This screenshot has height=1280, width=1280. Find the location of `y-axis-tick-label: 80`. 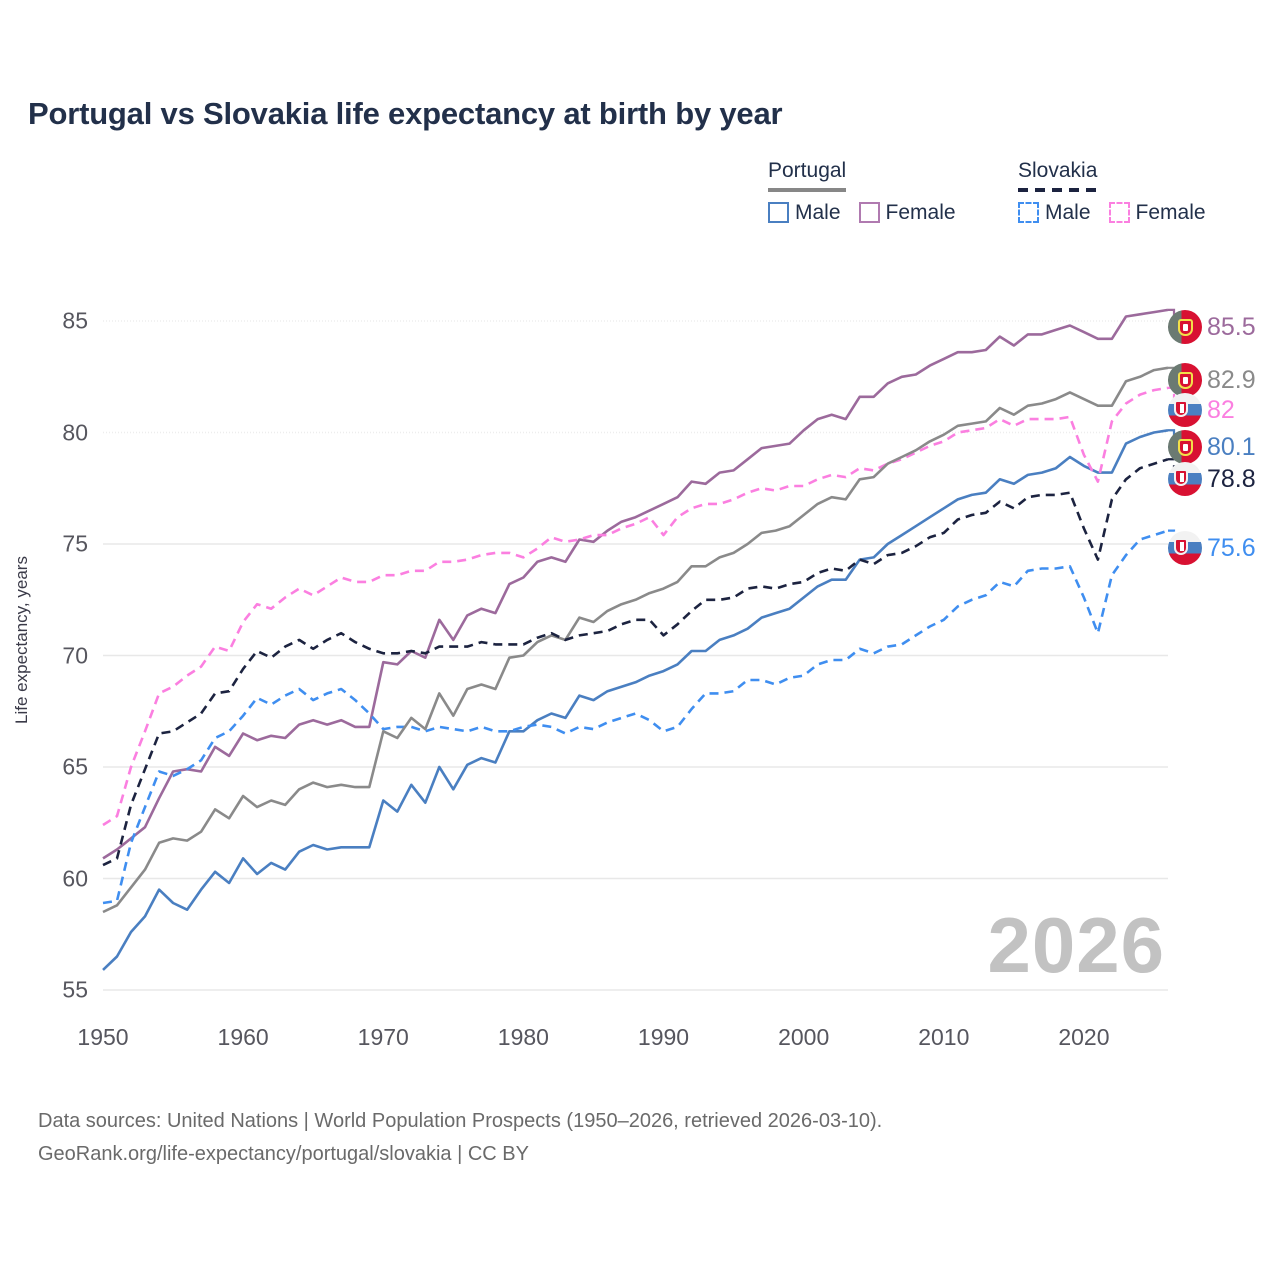

y-axis-tick-label: 80 is located at coordinates (75, 432).